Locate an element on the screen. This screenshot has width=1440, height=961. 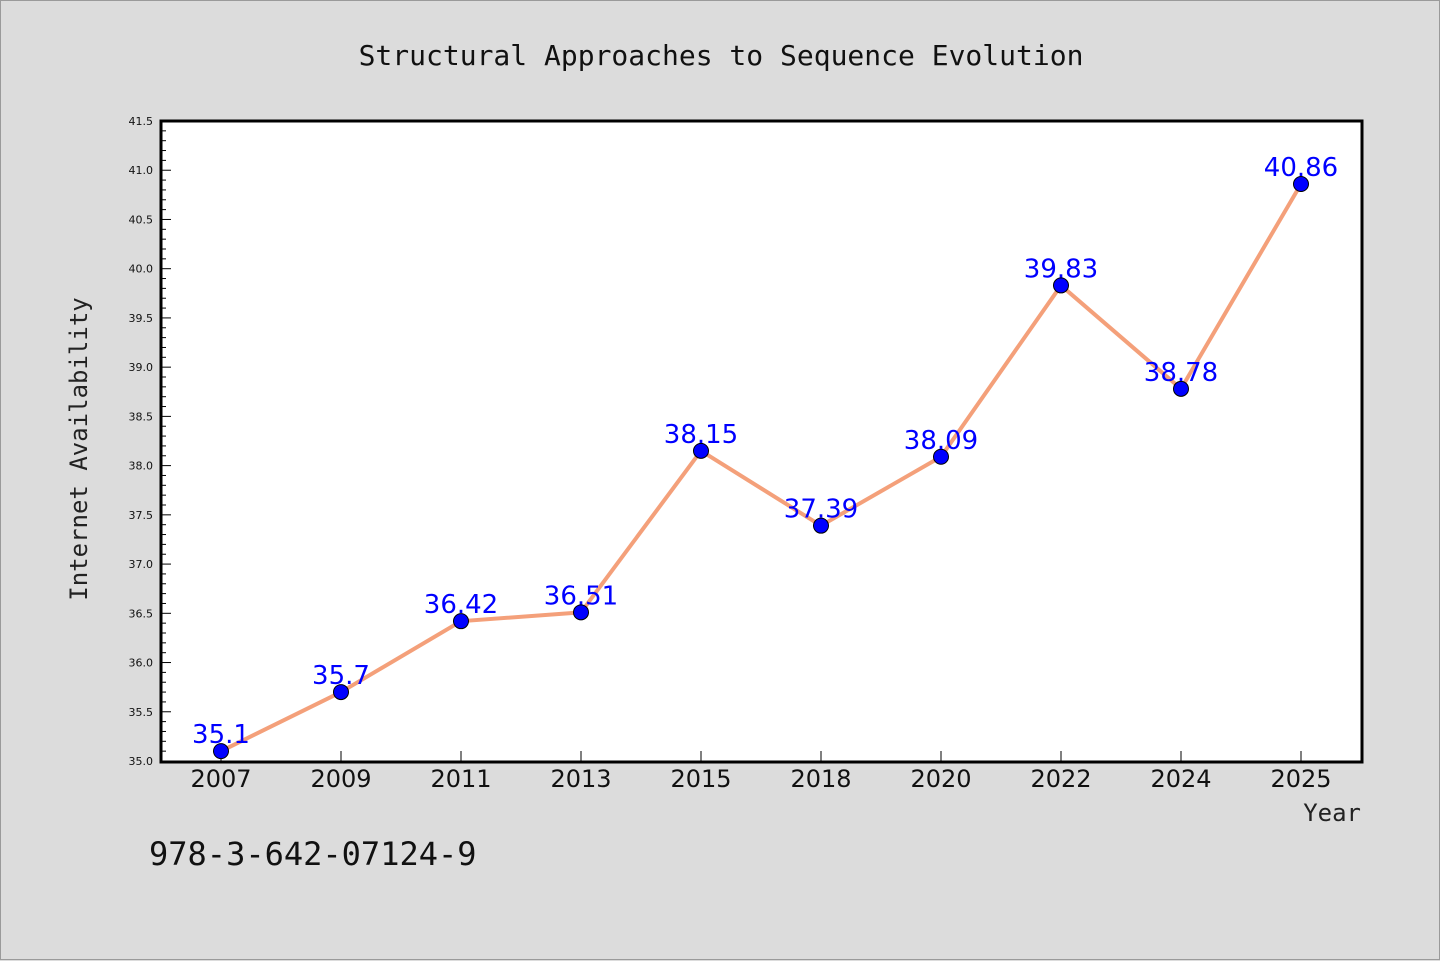
x-tick-label: 2011 is located at coordinates (460, 779).